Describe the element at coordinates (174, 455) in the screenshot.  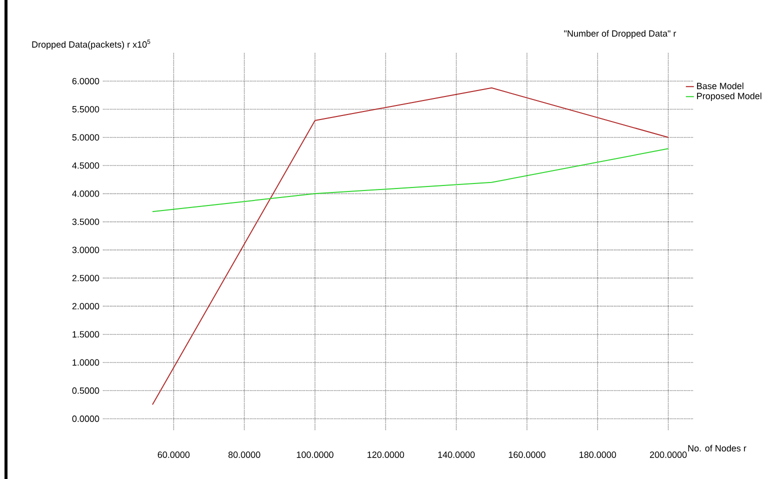
I see `x-tick-label: 60.0000` at that location.